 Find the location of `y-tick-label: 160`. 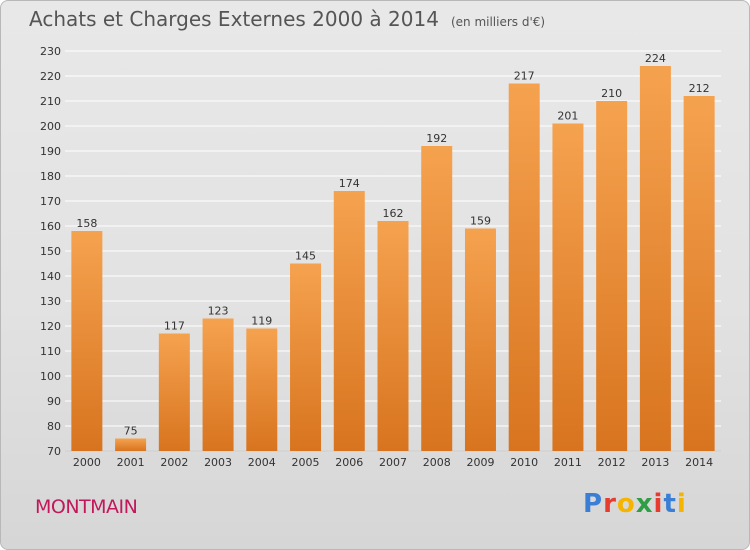

y-tick-label: 160 is located at coordinates (50, 226).